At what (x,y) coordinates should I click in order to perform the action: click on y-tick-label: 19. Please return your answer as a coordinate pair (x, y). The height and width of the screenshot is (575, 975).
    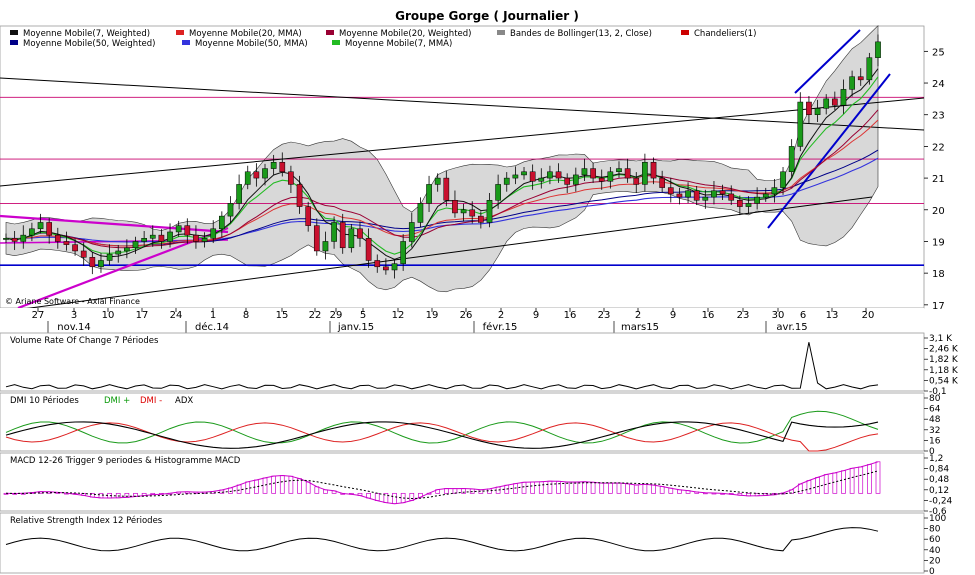
    Looking at the image, I should click on (938, 242).